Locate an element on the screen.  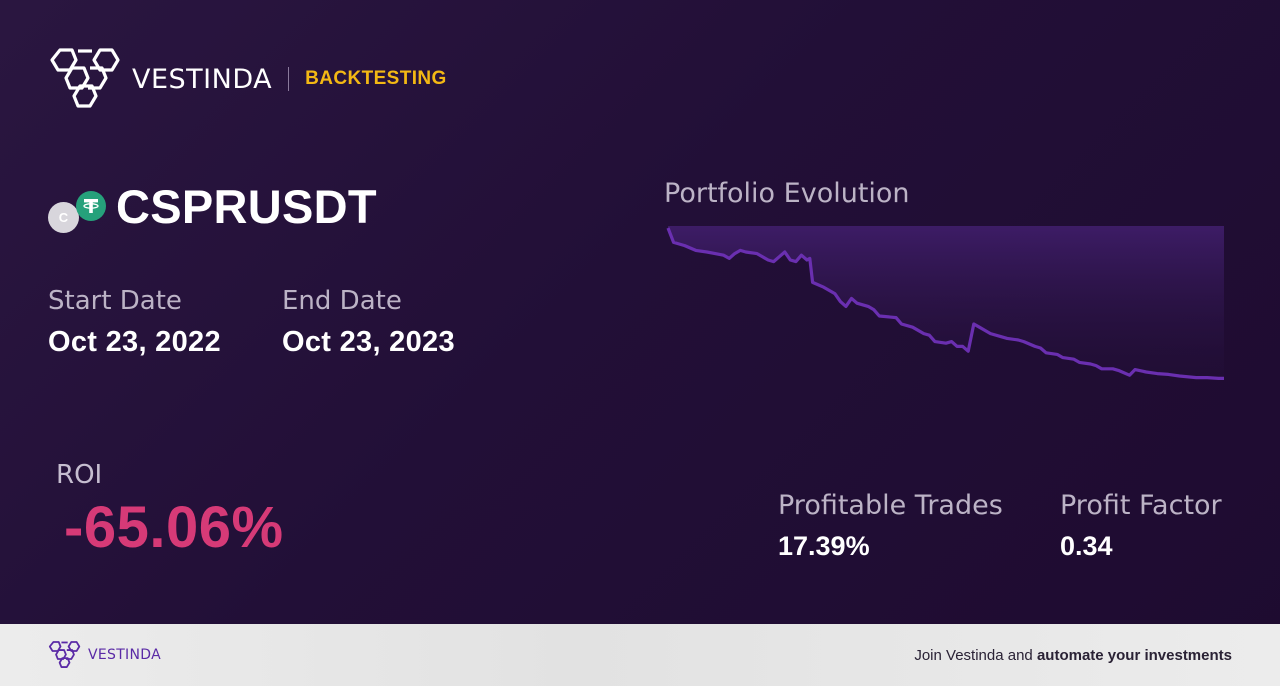
profit-factor: Profit Factor 0.34 is located at coordinates (1141, 526).